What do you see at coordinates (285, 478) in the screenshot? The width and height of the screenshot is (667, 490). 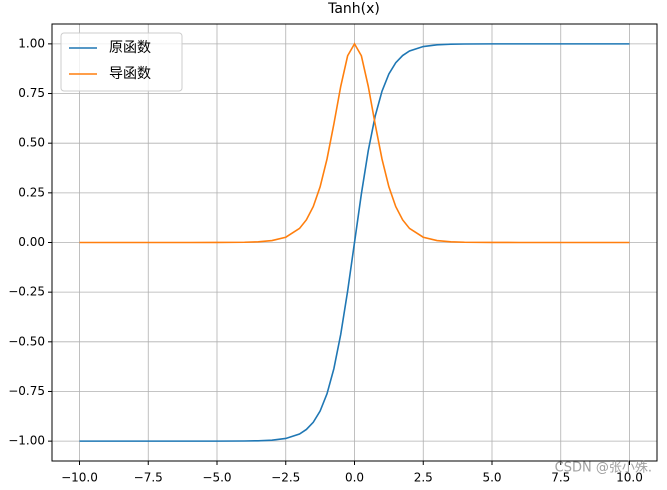 I see `x-tick-label: −2.5` at bounding box center [285, 478].